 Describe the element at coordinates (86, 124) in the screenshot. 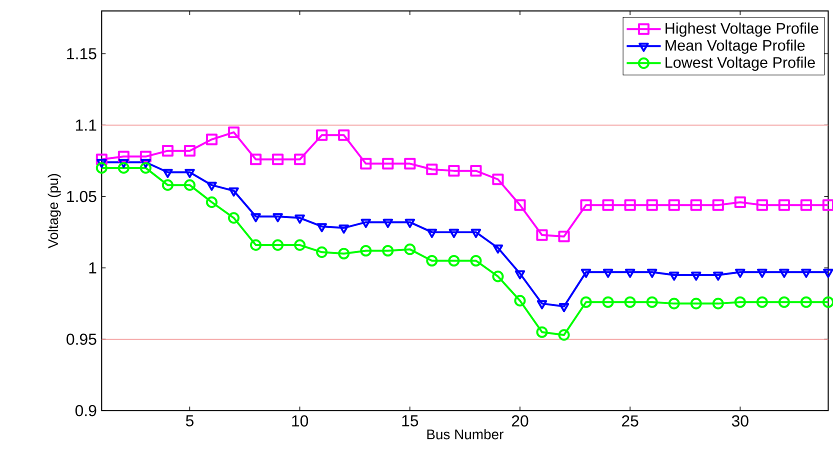

I see `y-tick-label: 1.1` at that location.